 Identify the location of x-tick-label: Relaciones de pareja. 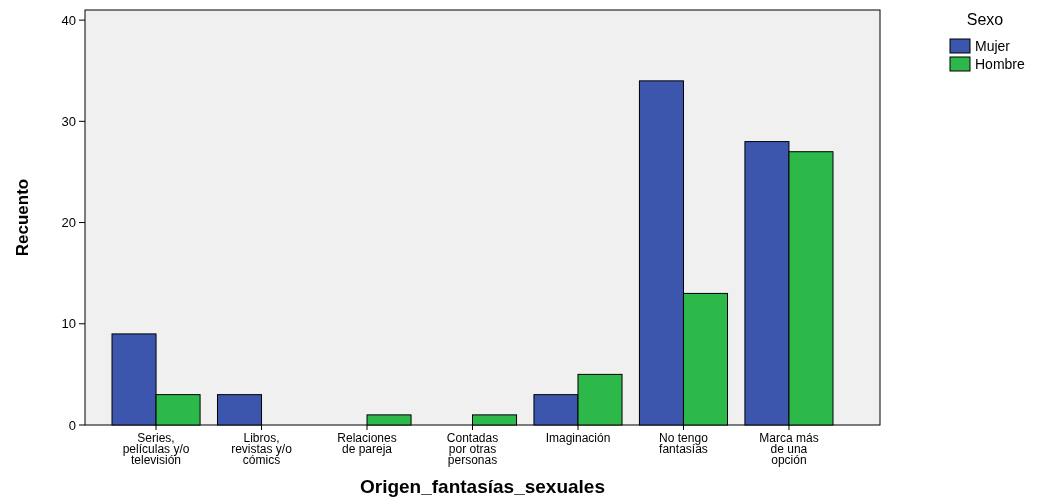
(367, 443).